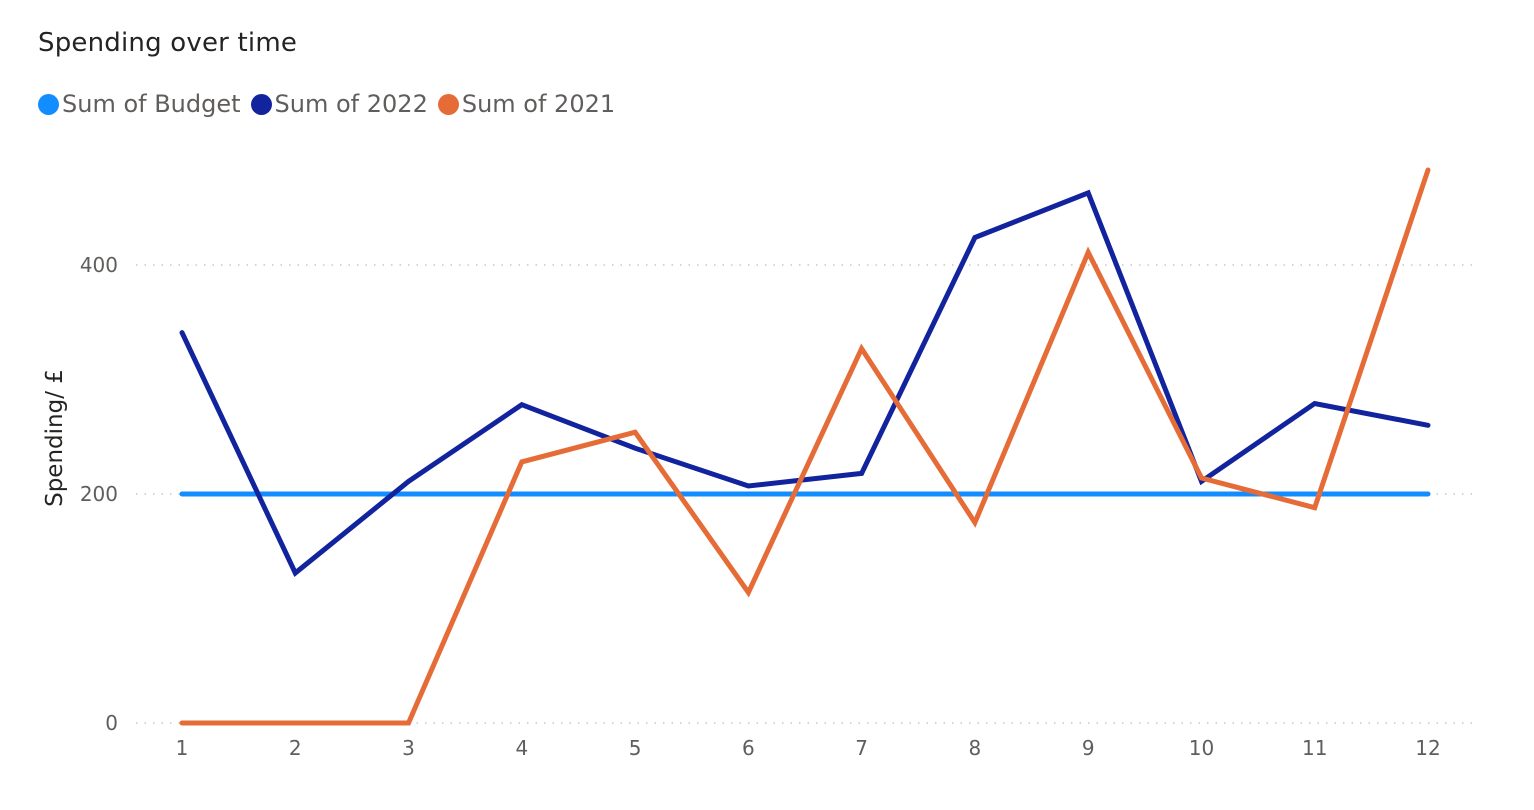  I want to click on x-tick-label: 5, so click(635, 748).